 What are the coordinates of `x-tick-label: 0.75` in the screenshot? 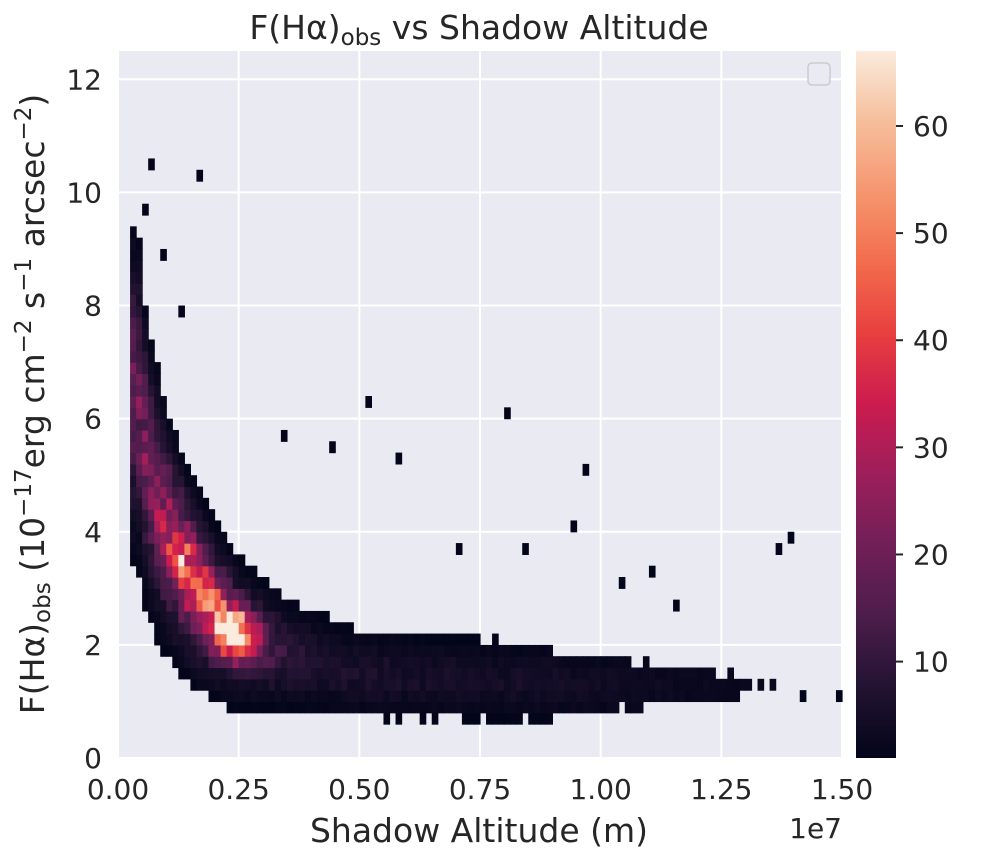 It's located at (480, 789).